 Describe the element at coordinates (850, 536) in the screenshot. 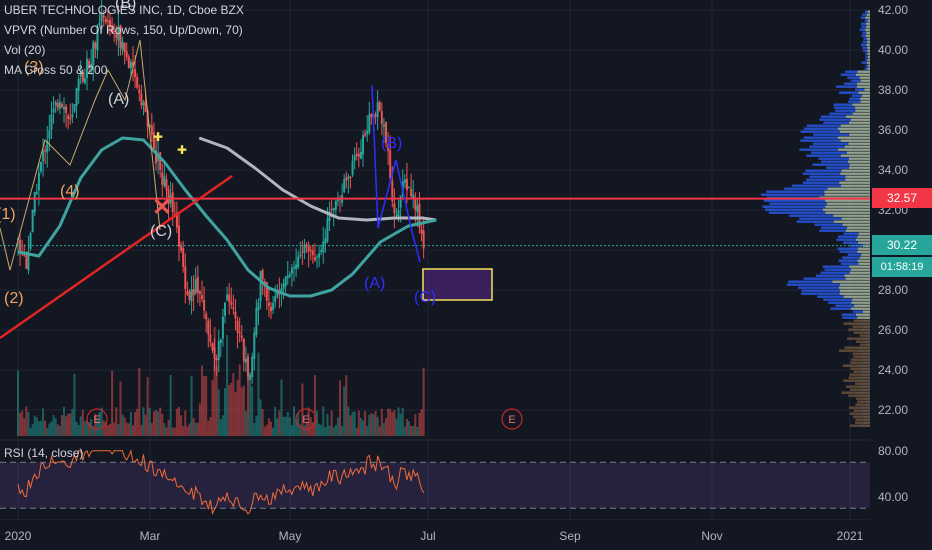

I see `time-tick-label: 2021` at that location.